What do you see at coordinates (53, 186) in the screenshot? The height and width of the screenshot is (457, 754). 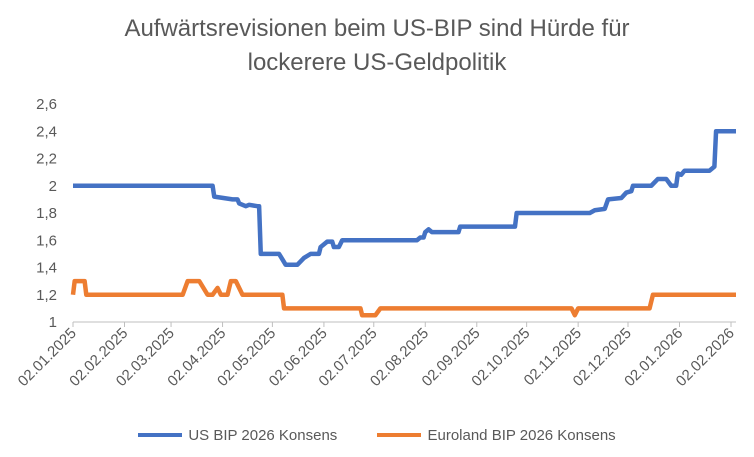 I see `y-tick-label: 2` at bounding box center [53, 186].